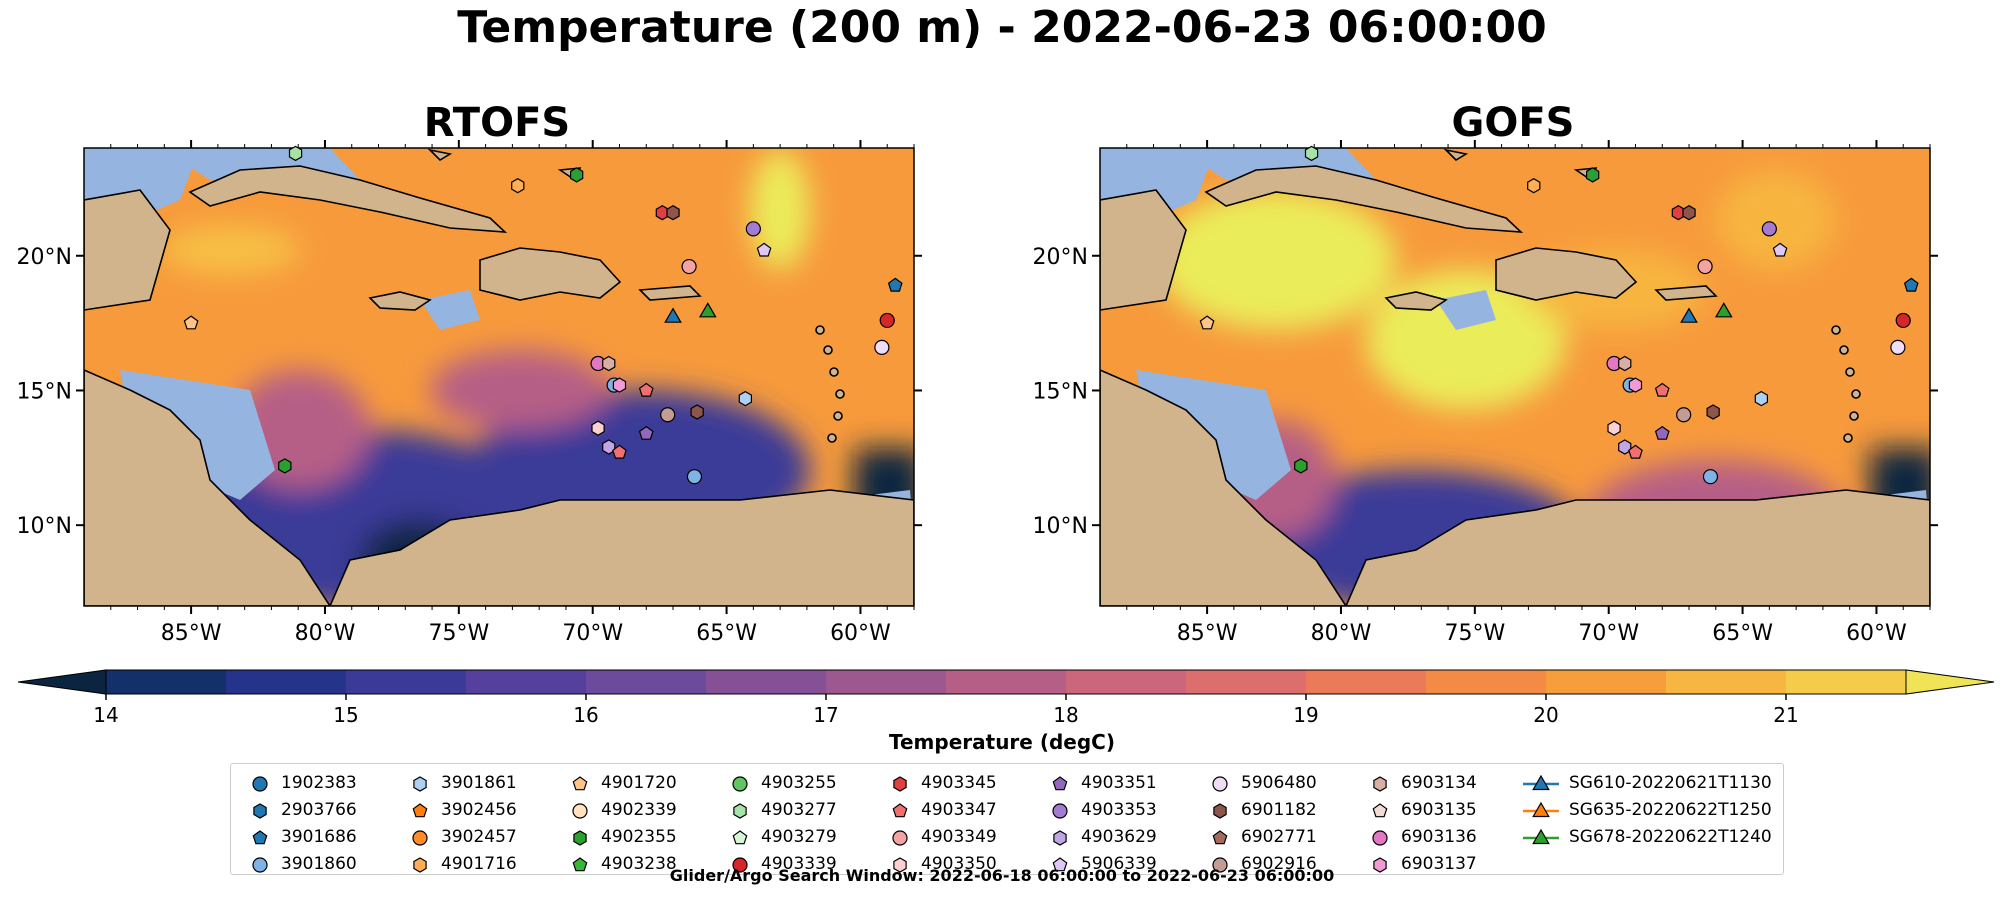  I want to click on colorbar-label: Temperature (degC), so click(1002, 742).